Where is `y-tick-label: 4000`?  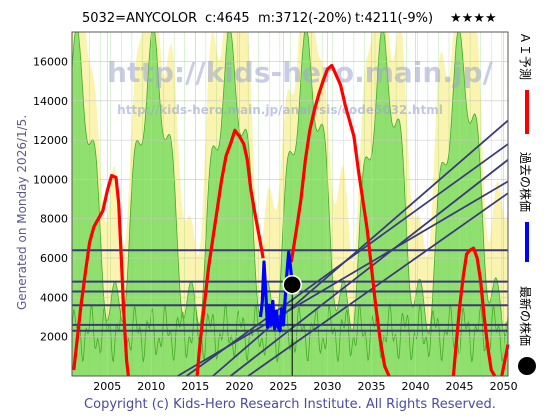
y-tick-label: 4000 is located at coordinates (54, 297).